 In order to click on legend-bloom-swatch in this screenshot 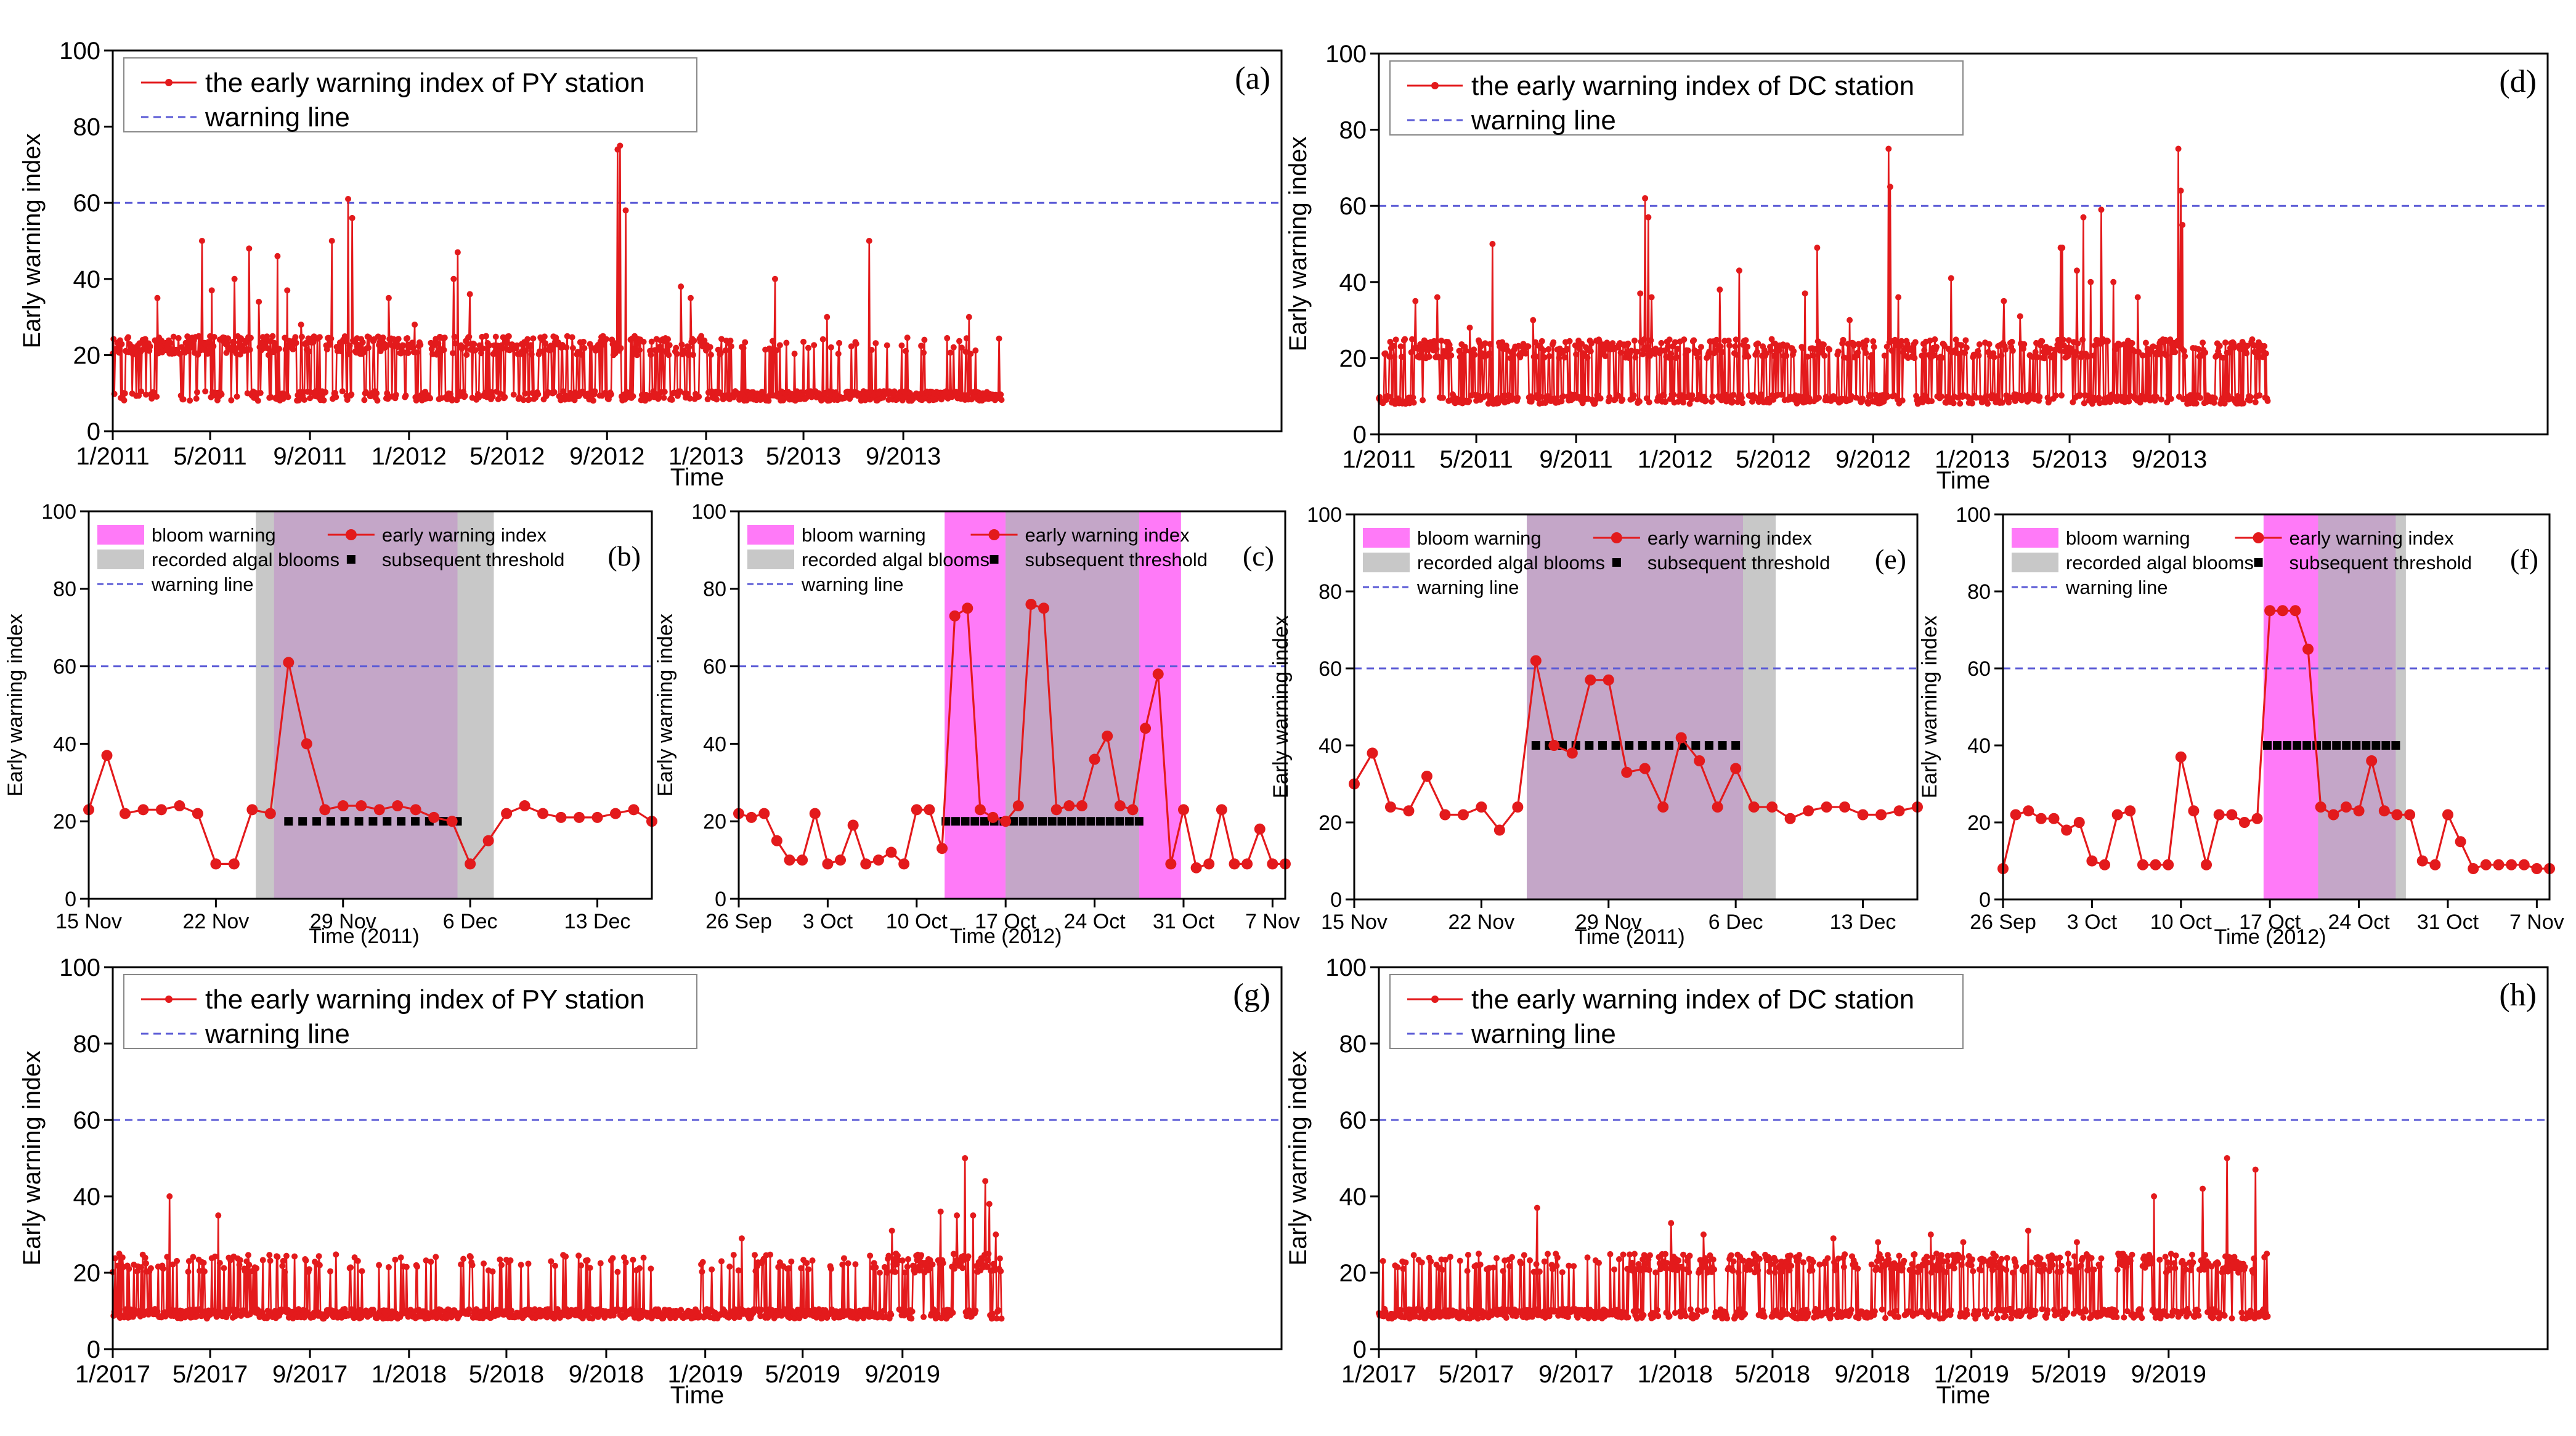, I will do `click(770, 535)`.